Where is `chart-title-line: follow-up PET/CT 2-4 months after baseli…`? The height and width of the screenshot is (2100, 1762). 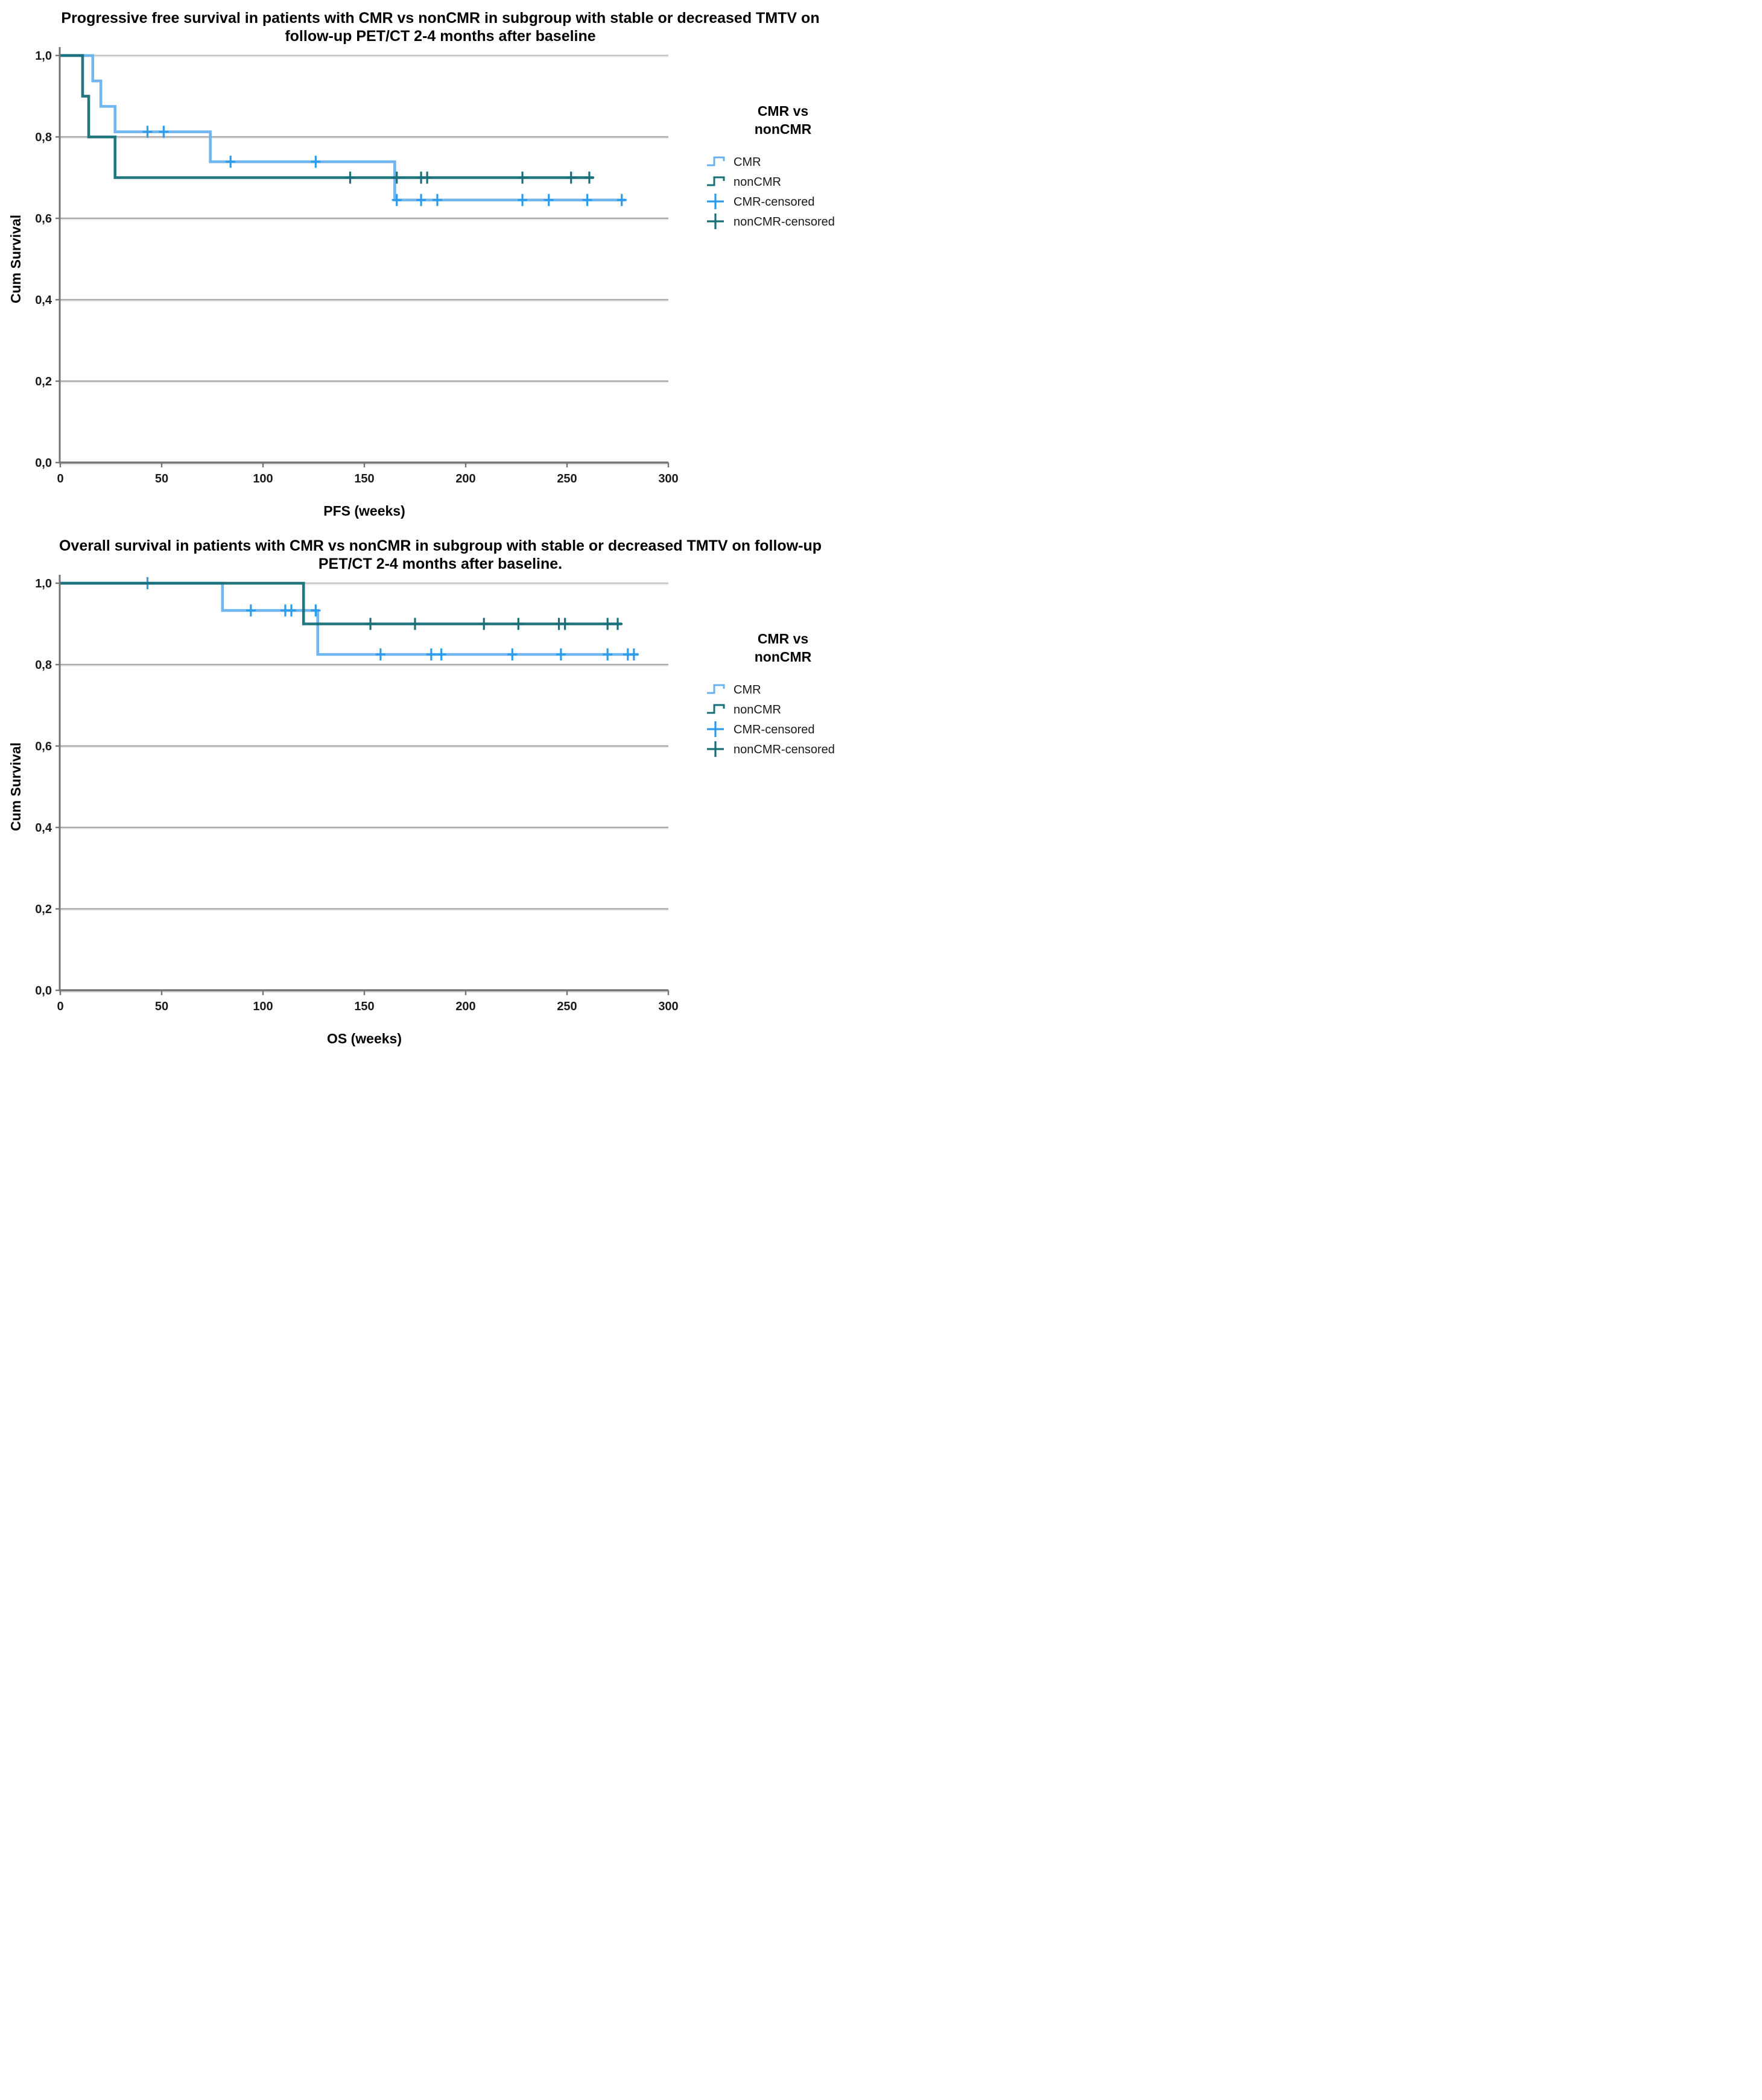 chart-title-line: follow-up PET/CT 2-4 months after baseli… is located at coordinates (440, 36).